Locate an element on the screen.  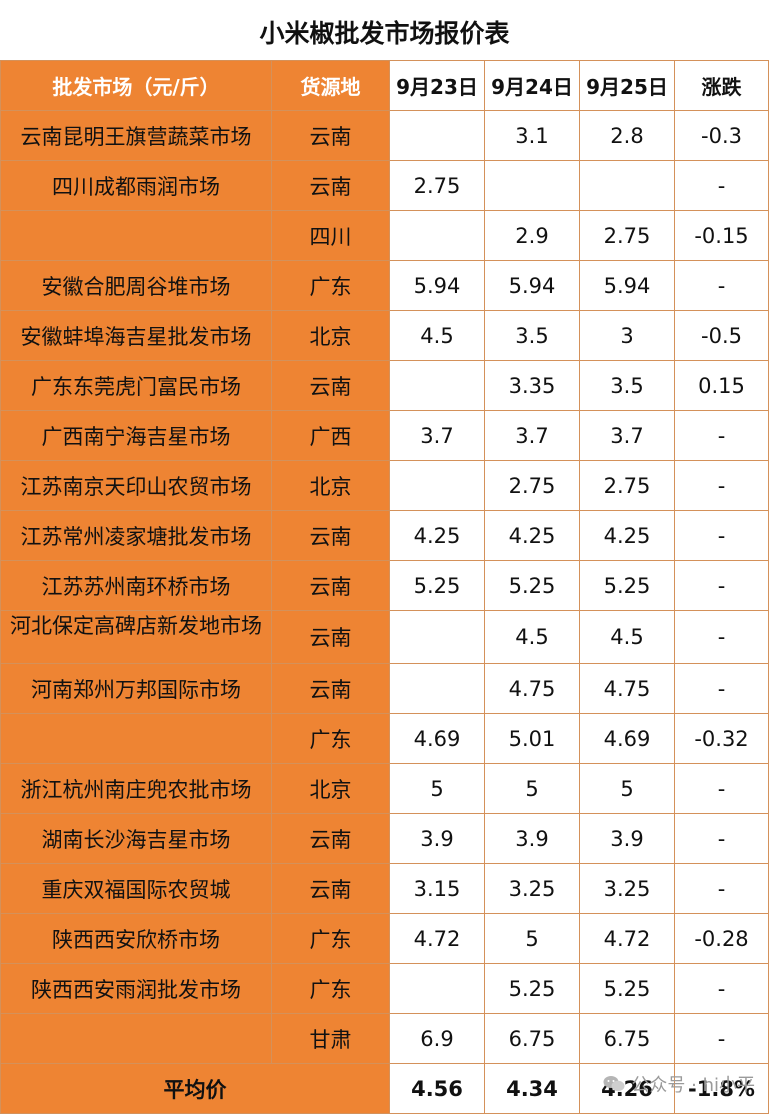
market-cell: 浙江杭州南庄兜农批市场 is located at coordinates (136, 788).